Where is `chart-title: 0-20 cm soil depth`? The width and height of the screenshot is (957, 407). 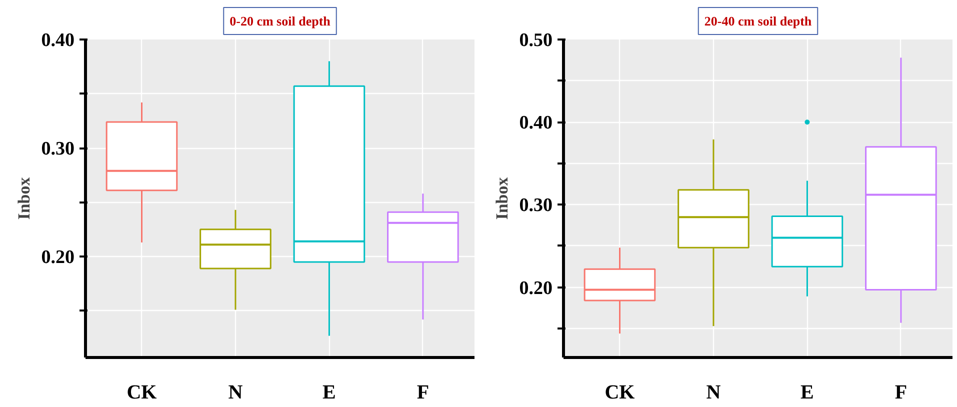 chart-title: 0-20 cm soil depth is located at coordinates (281, 21).